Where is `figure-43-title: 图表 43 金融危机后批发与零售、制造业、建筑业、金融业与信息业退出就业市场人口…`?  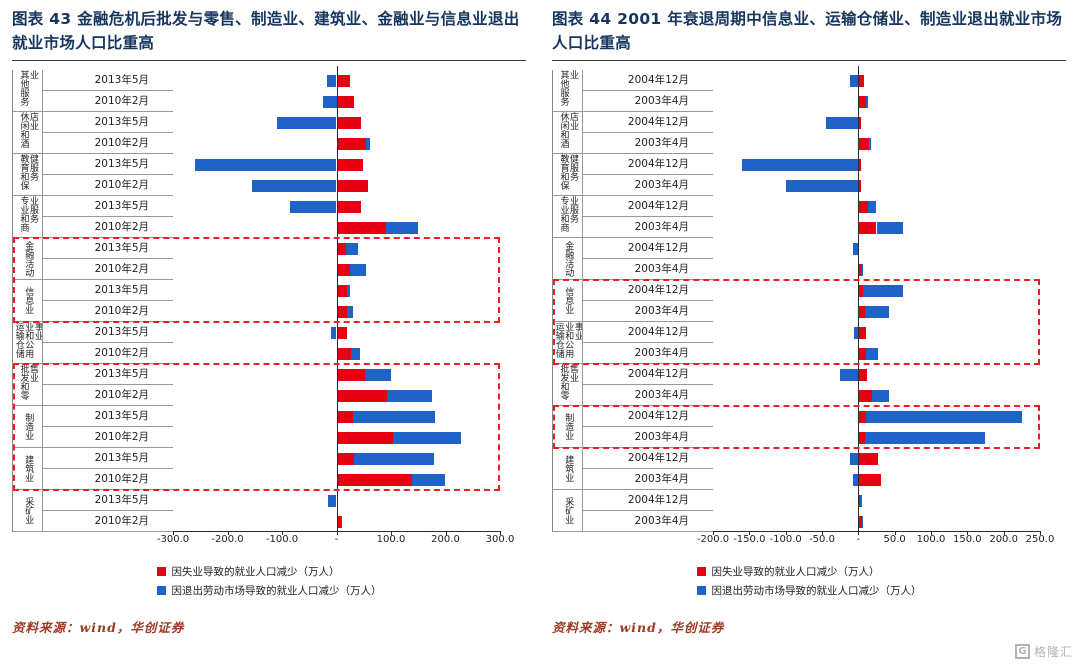
figure-43-title: 图表 43 金融危机后批发与零售、制造业、建筑业、金融业与信息业退出就业市场人口… is located at coordinates (269, 34).